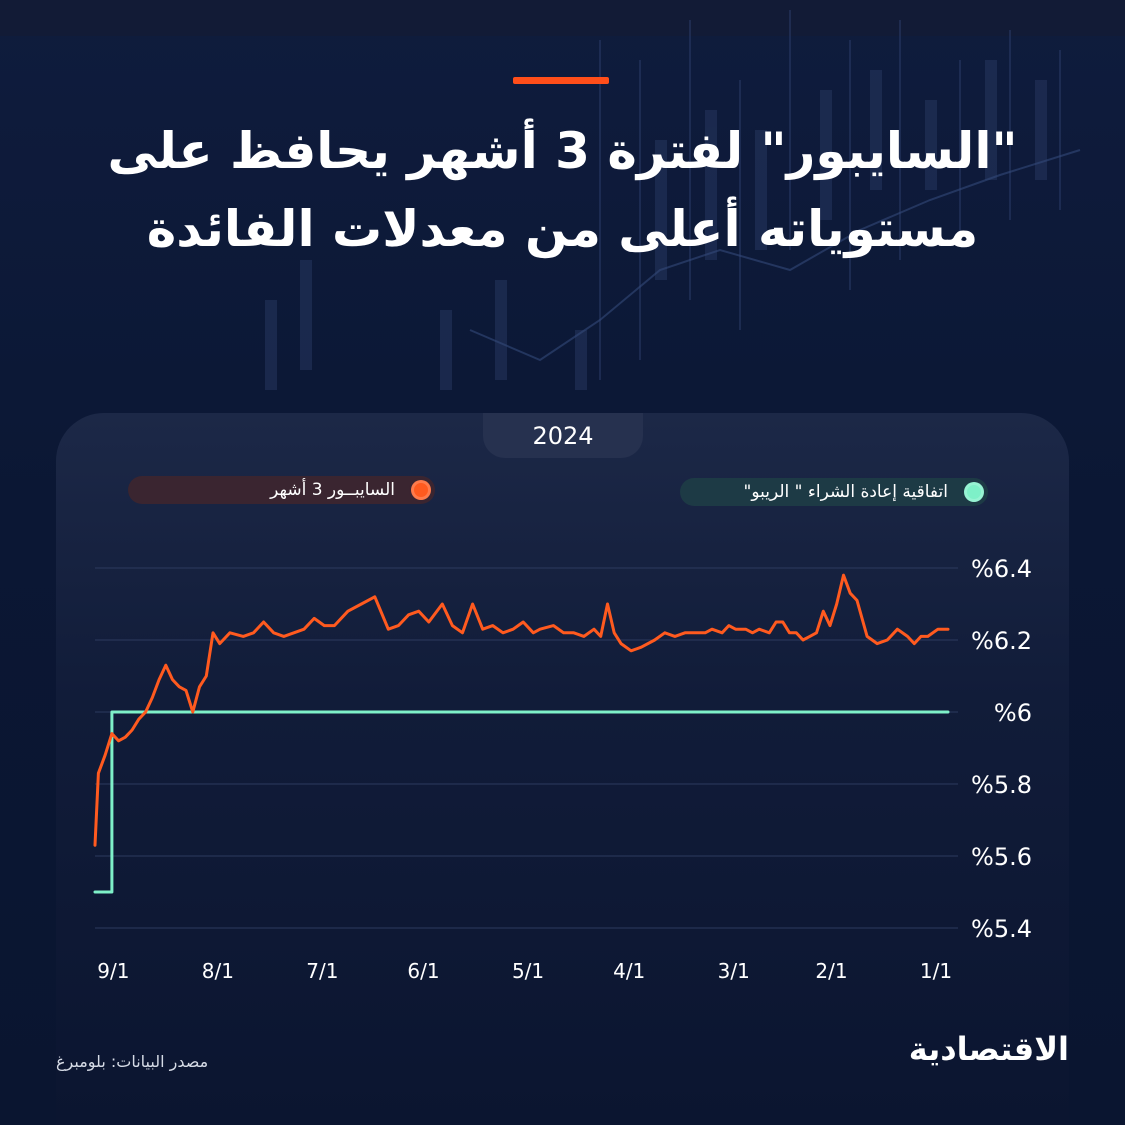  I want to click on x-tick-label: 8/1, so click(218, 971).